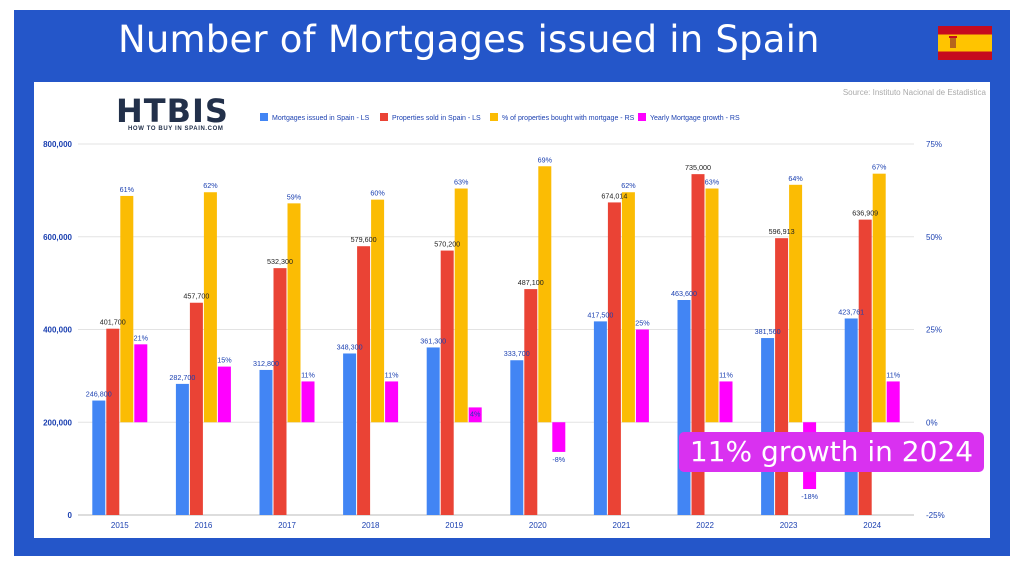 The height and width of the screenshot is (566, 1024). Describe the element at coordinates (70, 515) in the screenshot. I see `left-axis-tick-label: 0` at that location.